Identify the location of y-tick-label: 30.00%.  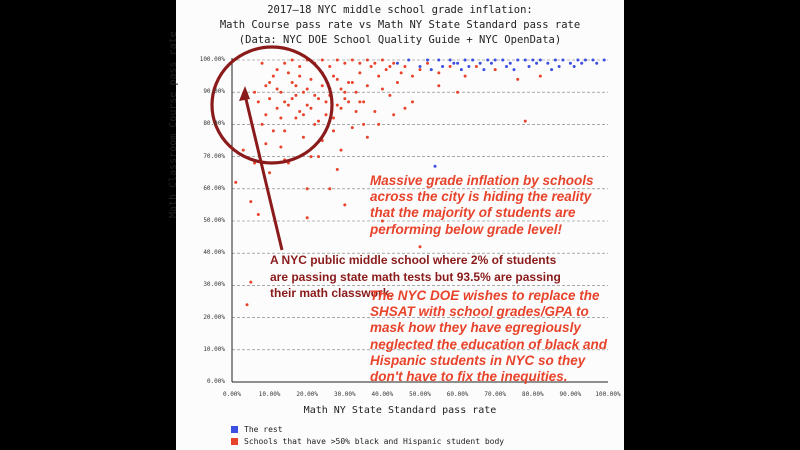
(214, 285).